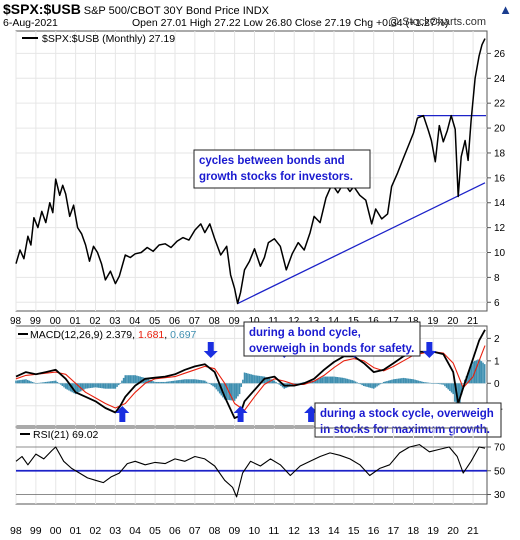  Describe the element at coordinates (135, 531) in the screenshot. I see `x-tick-label: 04` at that location.